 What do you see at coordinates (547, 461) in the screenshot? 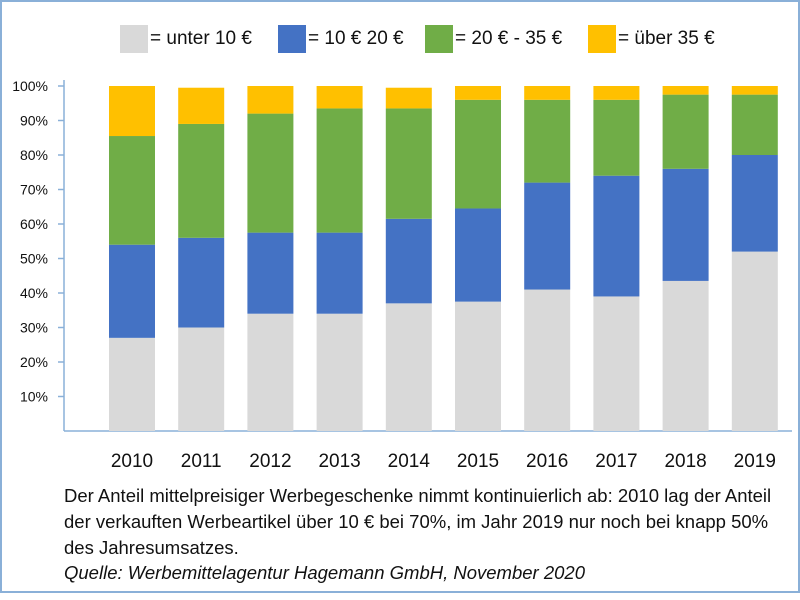
I see `x-tick-label: 2016` at bounding box center [547, 461].